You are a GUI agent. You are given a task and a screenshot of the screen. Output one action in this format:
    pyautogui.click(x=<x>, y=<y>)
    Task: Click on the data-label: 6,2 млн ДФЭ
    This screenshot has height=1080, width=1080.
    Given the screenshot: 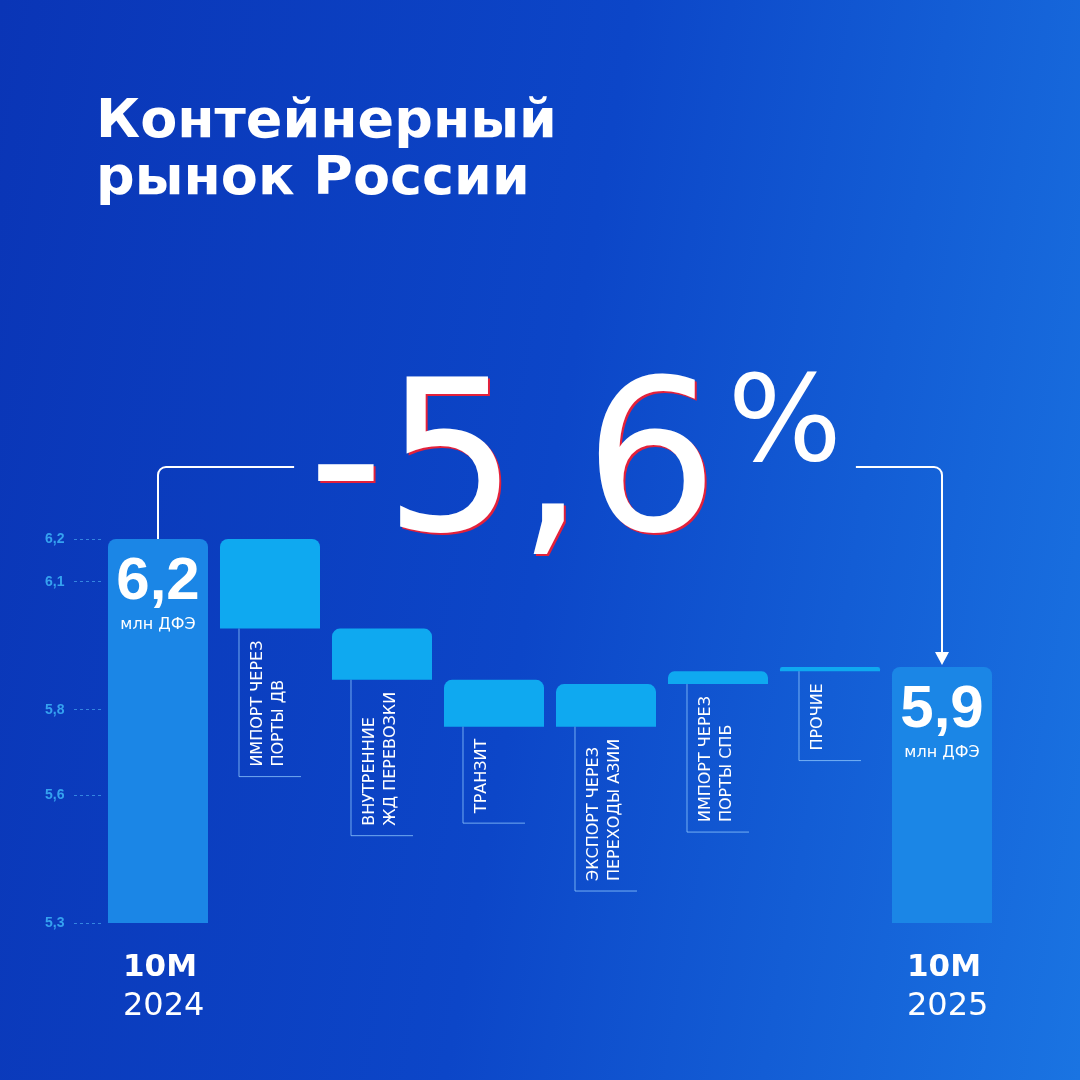 What is the action you would take?
    pyautogui.click(x=158, y=589)
    